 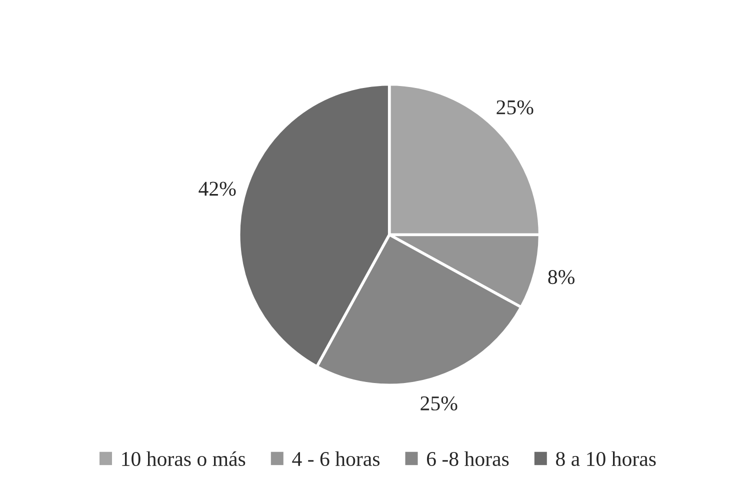 What do you see at coordinates (336, 458) in the screenshot?
I see `legend-label: 4 - 6 horas` at bounding box center [336, 458].